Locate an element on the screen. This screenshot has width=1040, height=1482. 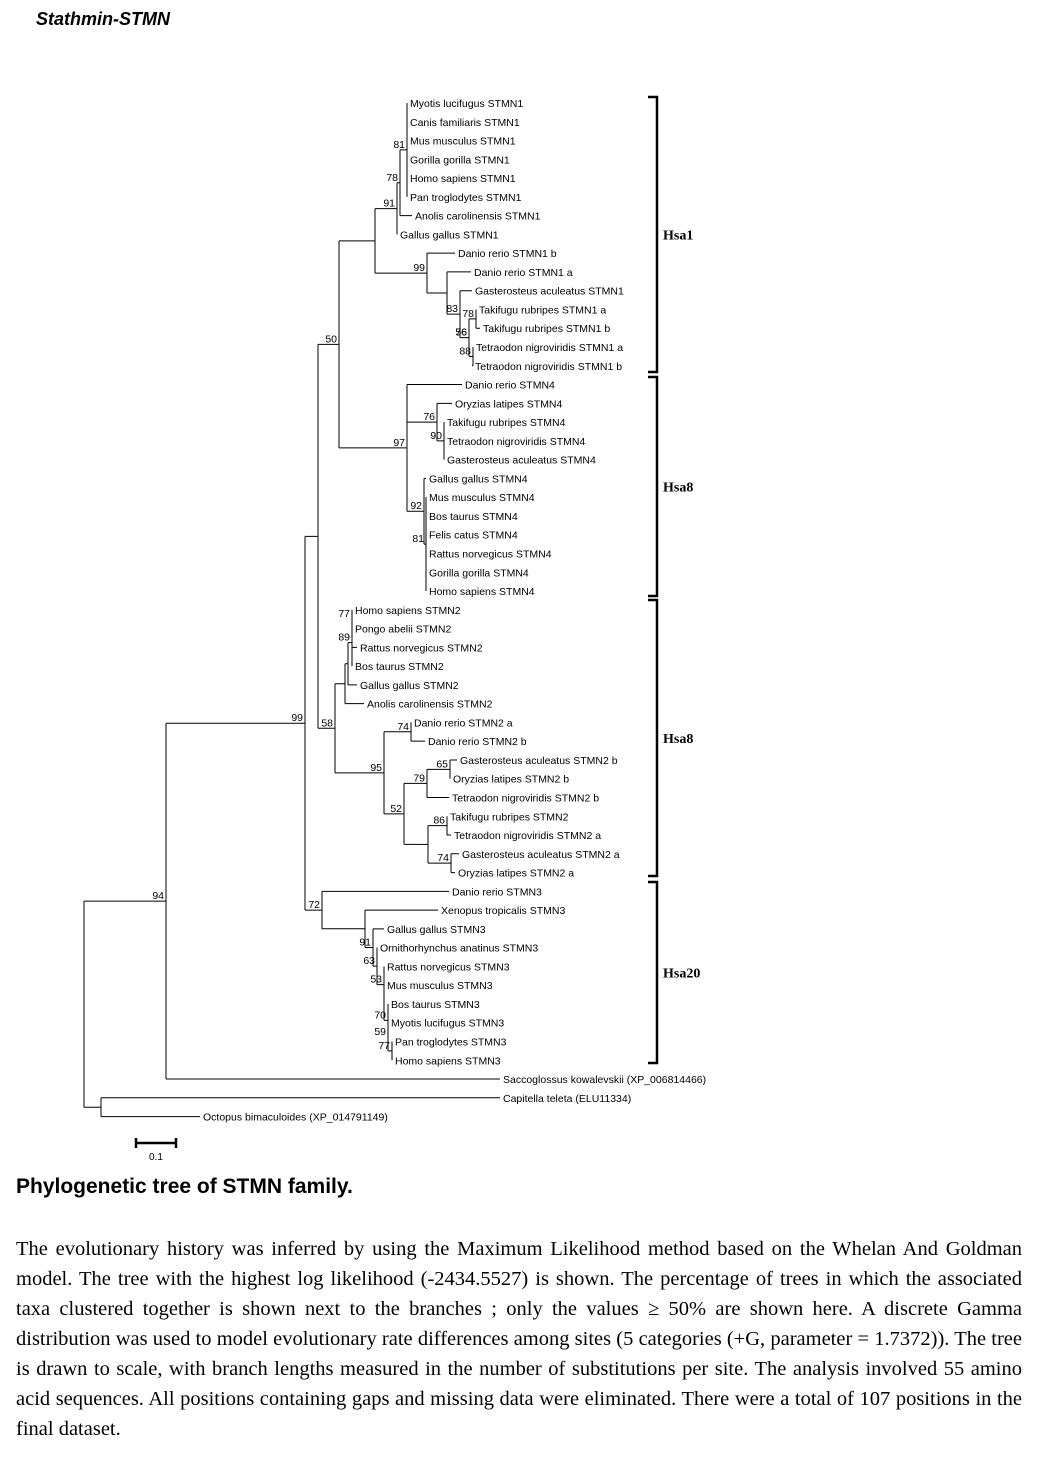
taxon-label: Gorilla gorilla STMN4 is located at coordinates (479, 573).